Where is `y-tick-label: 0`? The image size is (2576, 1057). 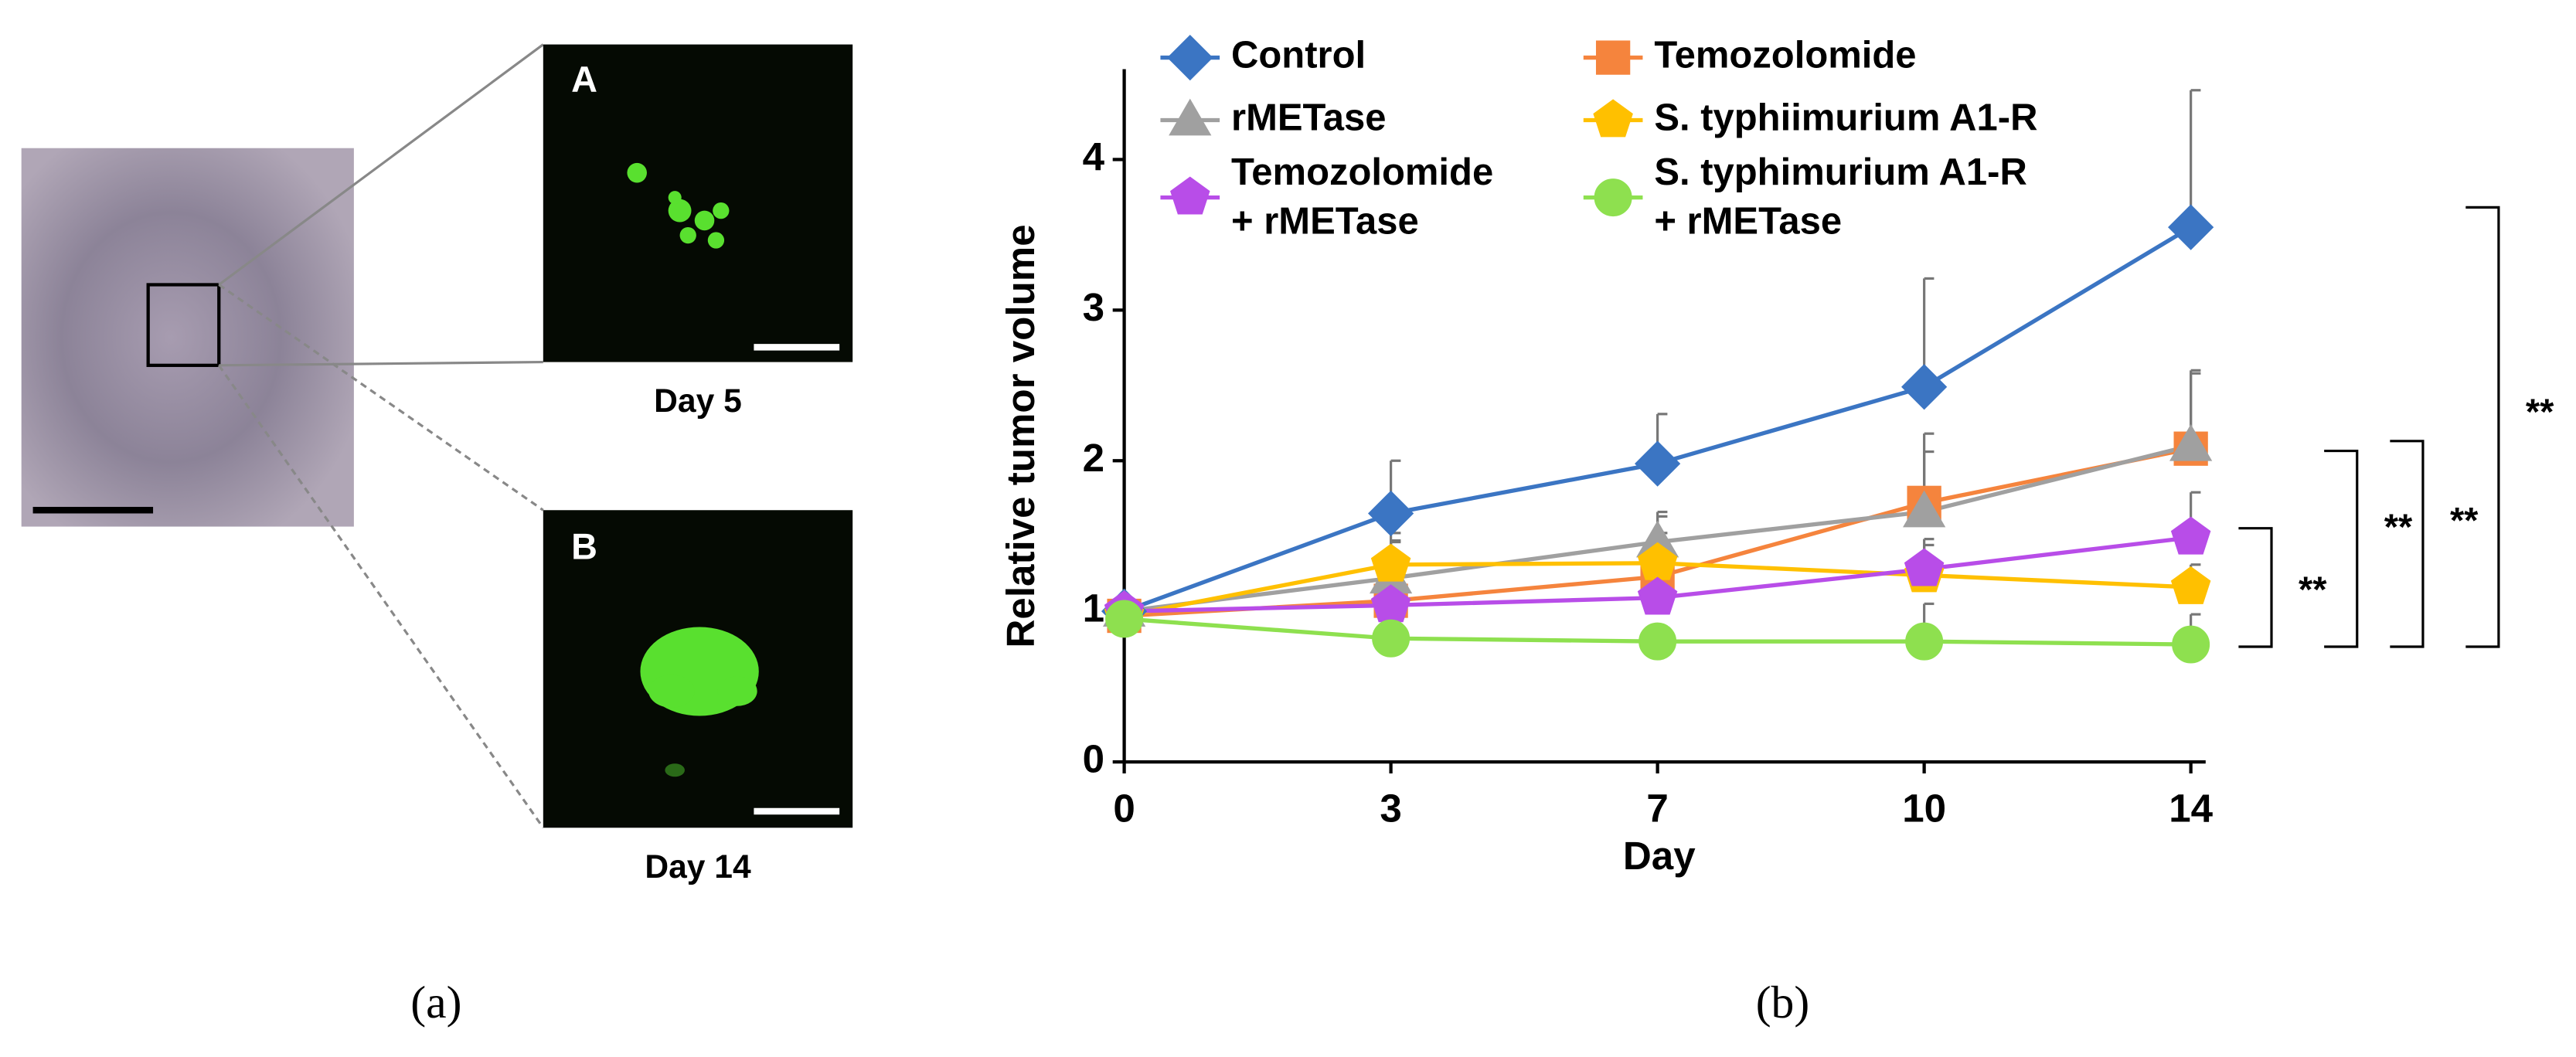 y-tick-label: 0 is located at coordinates (1093, 759).